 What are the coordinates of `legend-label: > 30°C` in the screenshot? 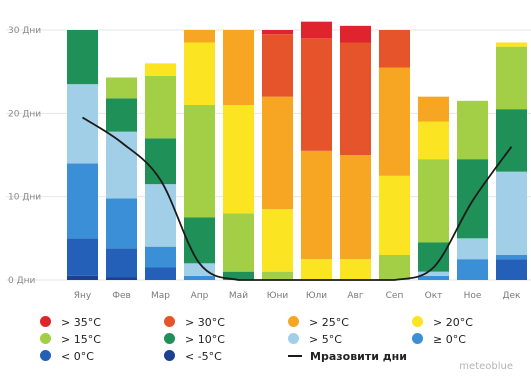 It's located at (205, 322).